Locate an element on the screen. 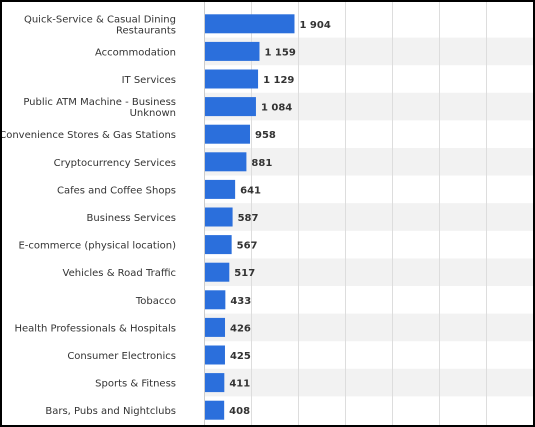  category-label: E-commerce (physical location) is located at coordinates (97, 246).